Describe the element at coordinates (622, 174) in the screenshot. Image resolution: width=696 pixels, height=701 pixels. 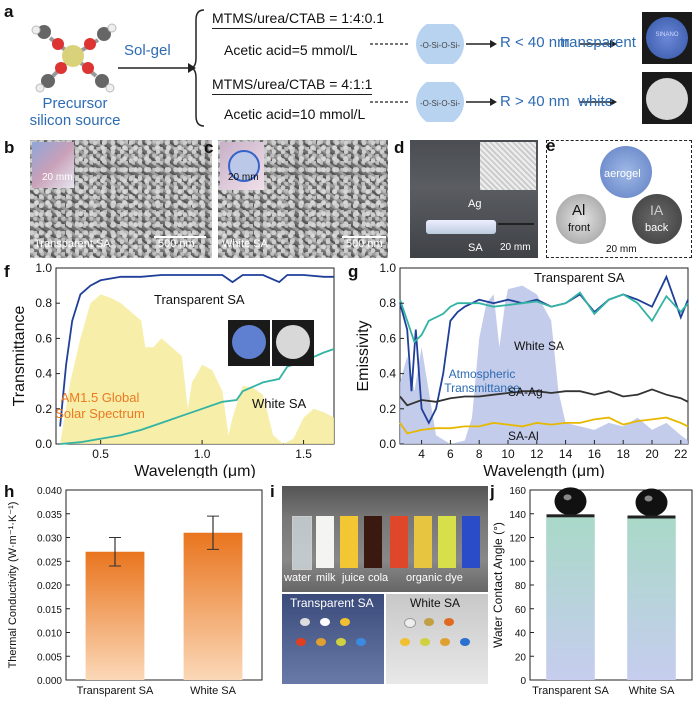
I see `e-aerogel: aerogel` at that location.